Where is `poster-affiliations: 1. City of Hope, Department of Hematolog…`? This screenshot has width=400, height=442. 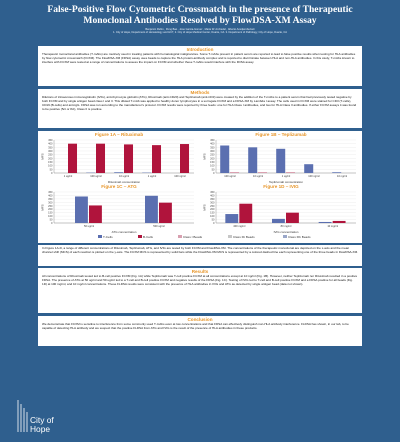 poster-affiliations: 1. City of Hope, Department of Hematolog… is located at coordinates (200, 33).